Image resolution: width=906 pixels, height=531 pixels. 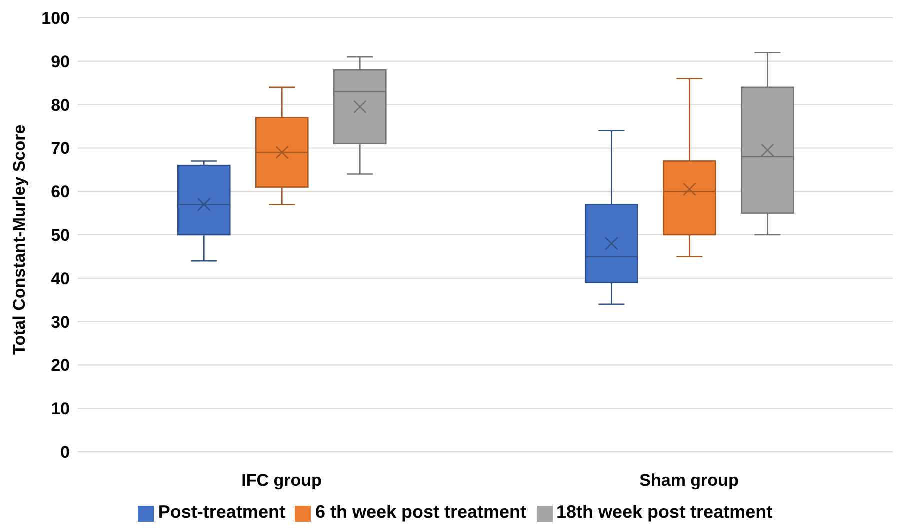 I want to click on y-tick-label: 60, so click(x=60, y=192).